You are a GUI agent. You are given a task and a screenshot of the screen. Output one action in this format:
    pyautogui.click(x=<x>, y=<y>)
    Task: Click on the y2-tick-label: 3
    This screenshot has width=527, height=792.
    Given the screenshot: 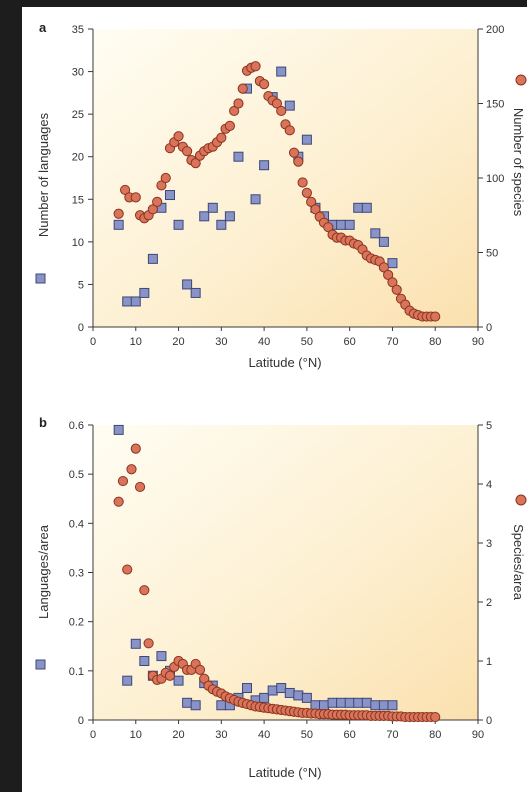 What is the action you would take?
    pyautogui.click(x=489, y=544)
    